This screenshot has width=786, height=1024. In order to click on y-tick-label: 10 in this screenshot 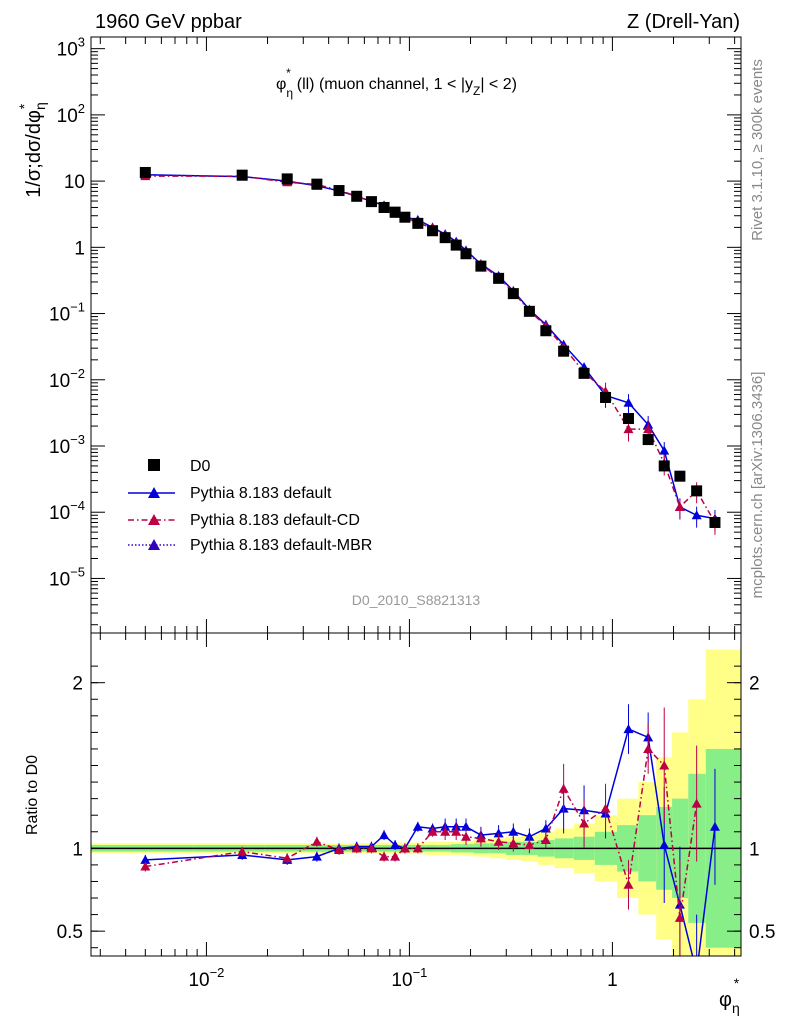, I will do `click(74, 182)`.